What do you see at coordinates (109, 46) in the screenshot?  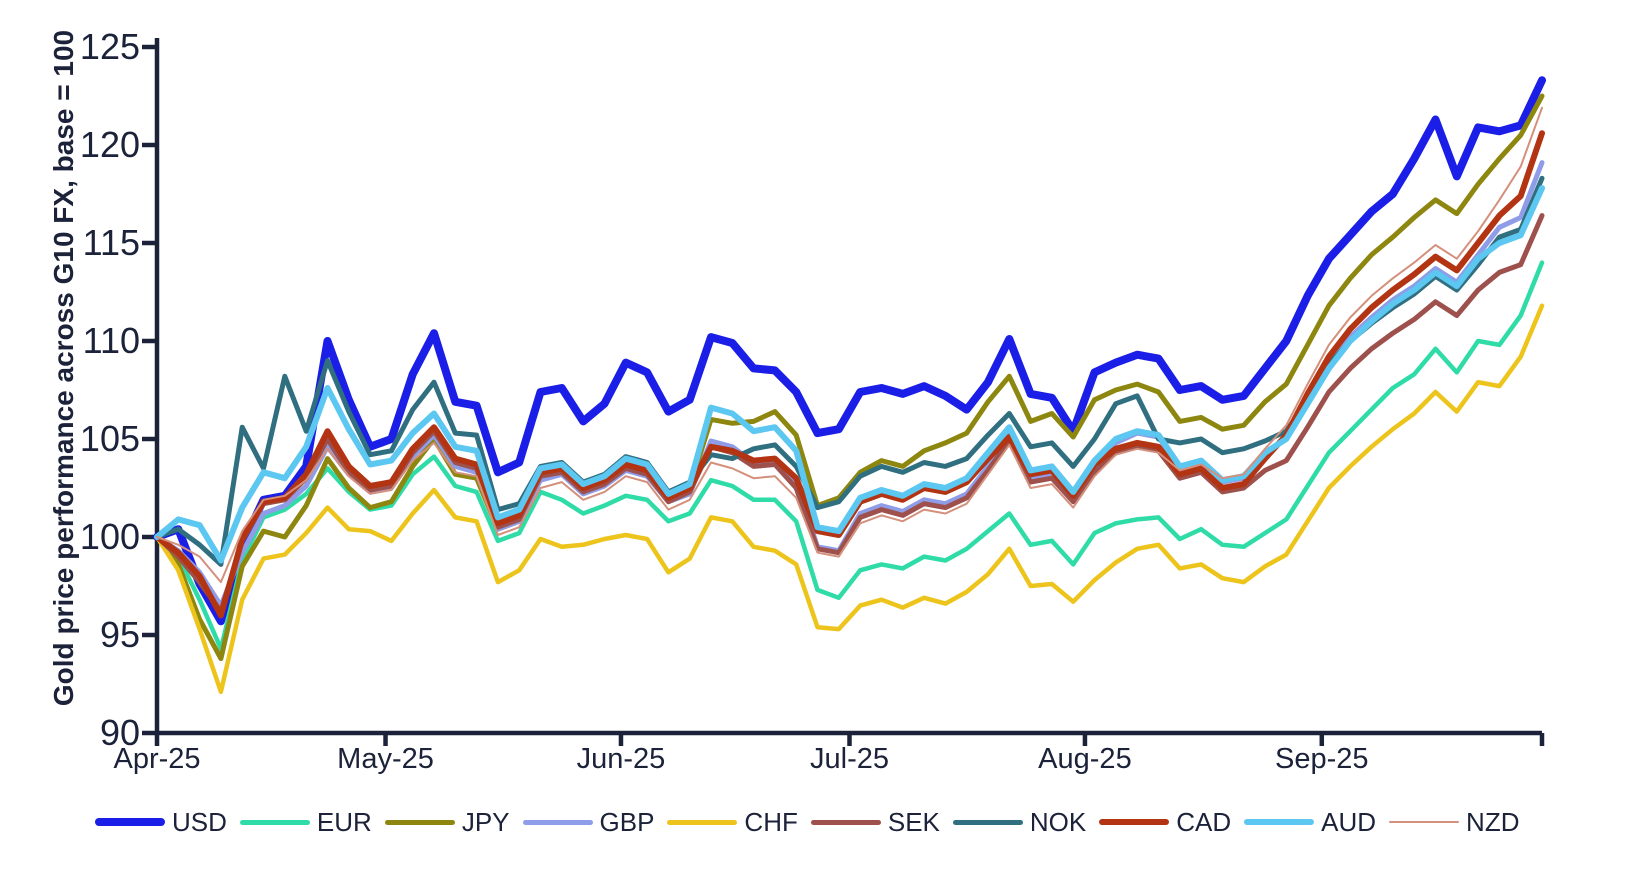 I see `y-tick-label: 125` at bounding box center [109, 46].